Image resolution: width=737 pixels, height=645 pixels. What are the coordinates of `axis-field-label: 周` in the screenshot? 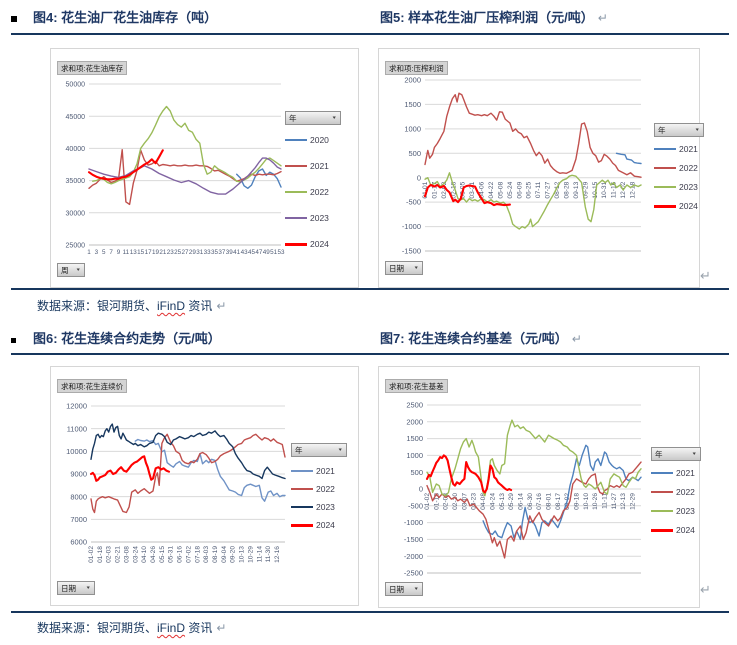 It's located at (65, 270).